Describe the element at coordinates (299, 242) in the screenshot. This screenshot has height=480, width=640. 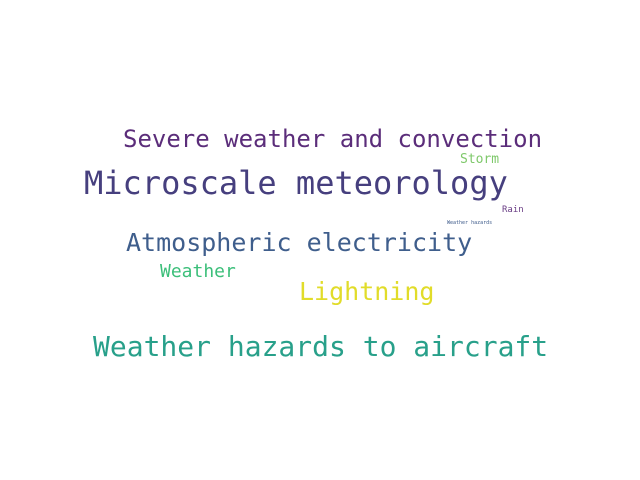
I see `word-atmospheric-electricity: Atmospheric electricity` at that location.